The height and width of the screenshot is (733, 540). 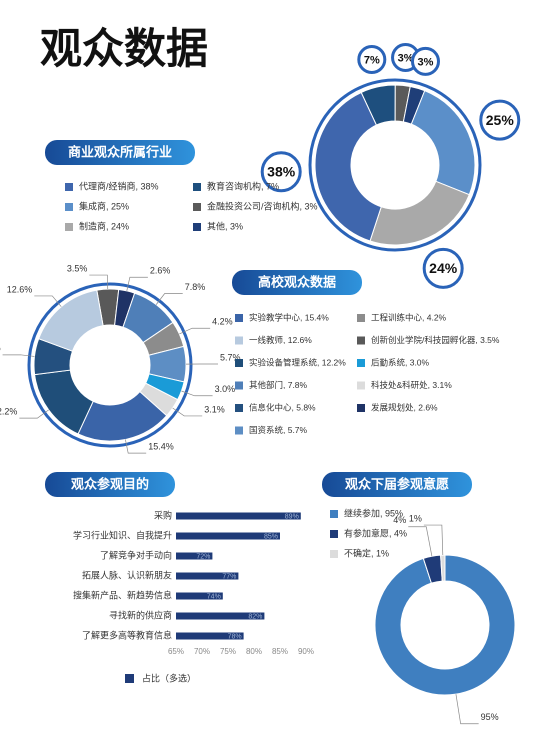 What do you see at coordinates (214, 409) in the screenshot?
I see `data-label: 3.1%` at bounding box center [214, 409].